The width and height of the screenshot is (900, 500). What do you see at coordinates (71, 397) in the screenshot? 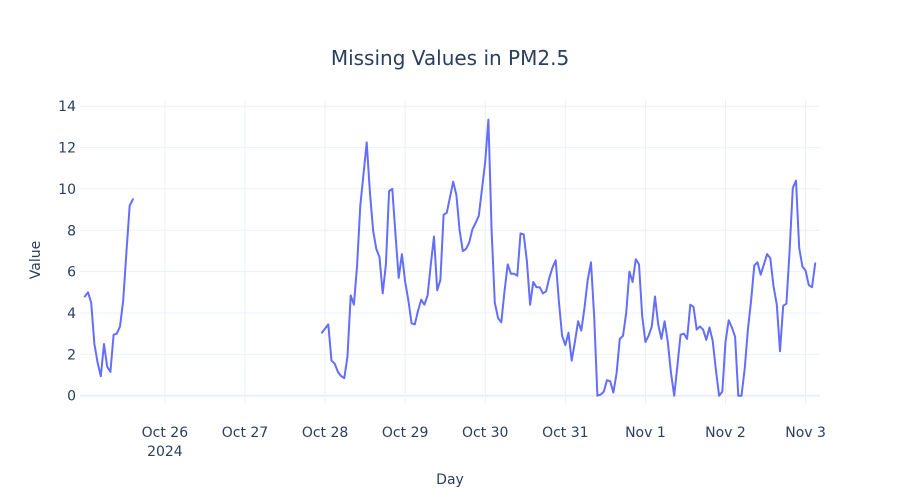
I see `y-tick-label: 0` at bounding box center [71, 397].